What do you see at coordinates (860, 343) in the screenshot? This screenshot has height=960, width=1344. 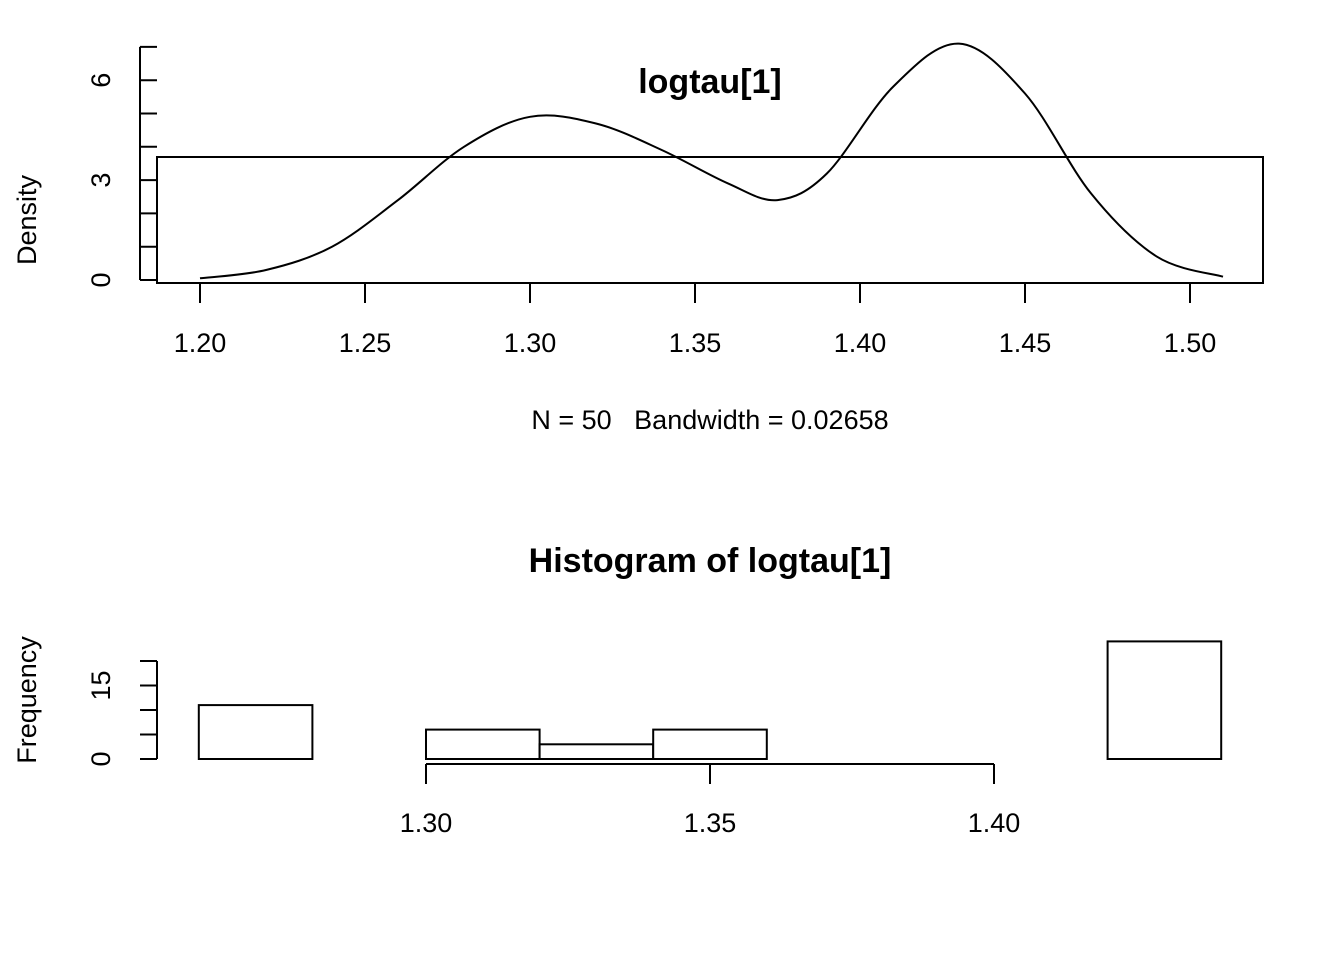 I see `density-x-tick-label: 1.40` at bounding box center [860, 343].